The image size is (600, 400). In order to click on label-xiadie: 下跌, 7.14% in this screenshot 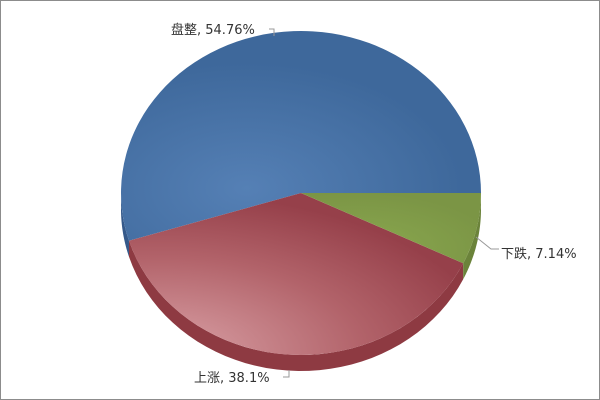, I will do `click(526, 249)`.